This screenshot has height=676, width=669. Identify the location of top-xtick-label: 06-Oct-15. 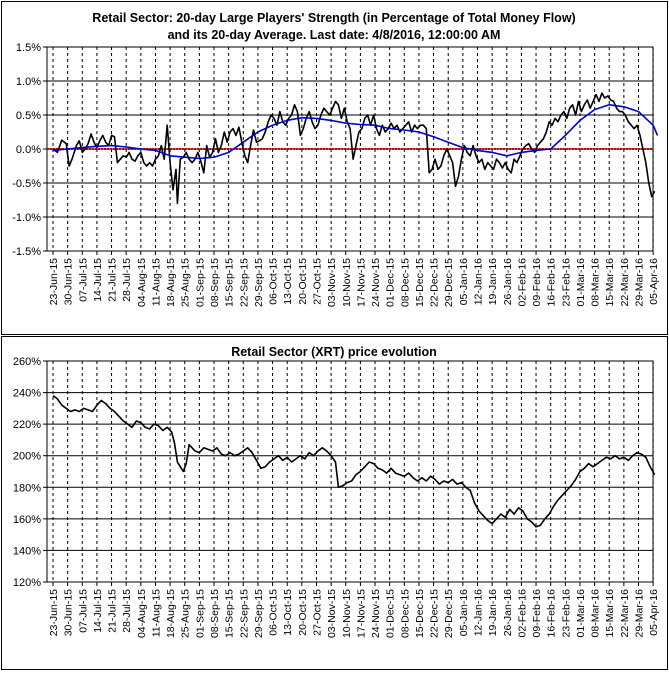
(274, 281).